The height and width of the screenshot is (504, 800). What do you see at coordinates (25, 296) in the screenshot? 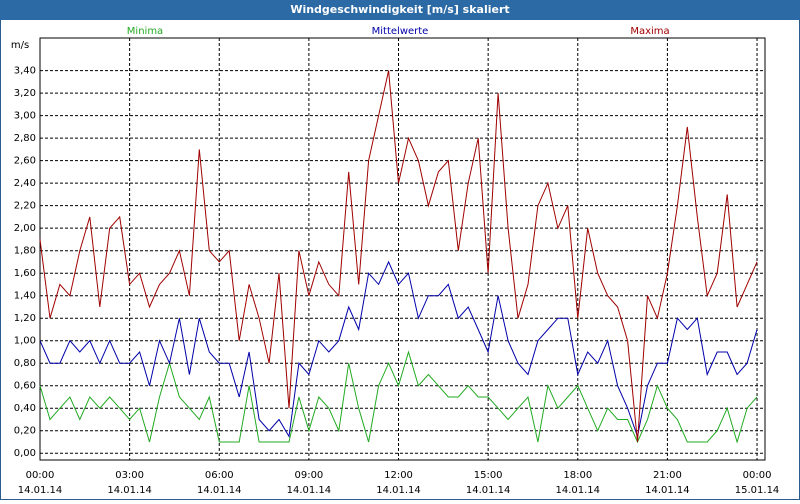
I see `y-tick-label: 1,40` at bounding box center [25, 296].